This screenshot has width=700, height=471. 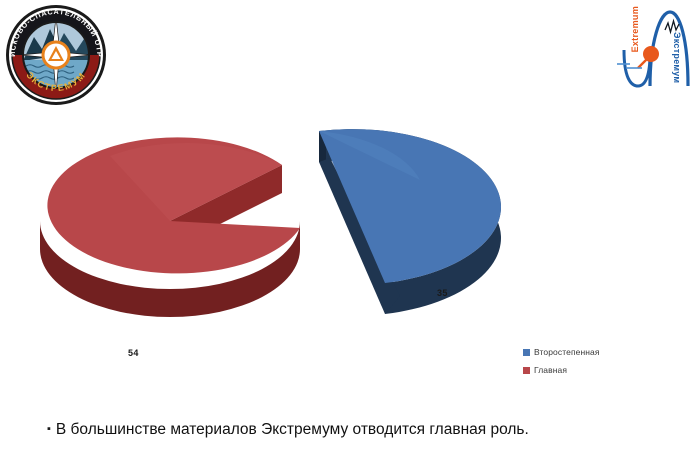 What do you see at coordinates (551, 370) in the screenshot?
I see `legend-label-glavnaya: Главная` at bounding box center [551, 370].